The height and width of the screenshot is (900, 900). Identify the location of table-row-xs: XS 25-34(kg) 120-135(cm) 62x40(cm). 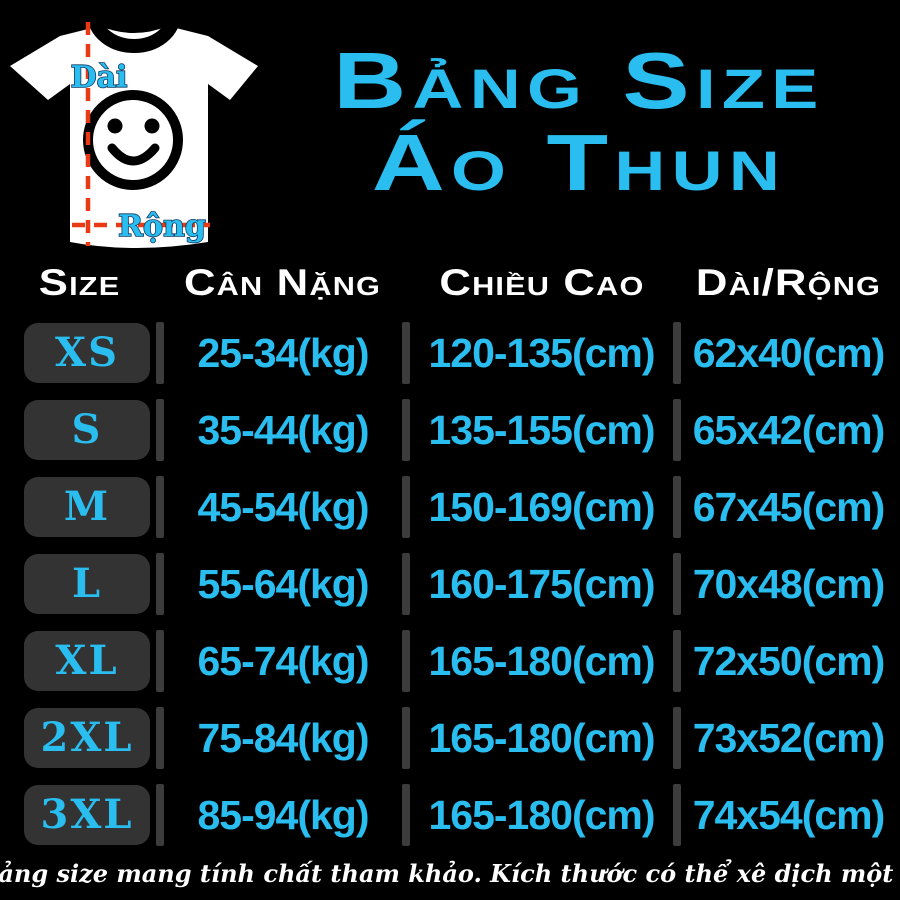
(450, 353).